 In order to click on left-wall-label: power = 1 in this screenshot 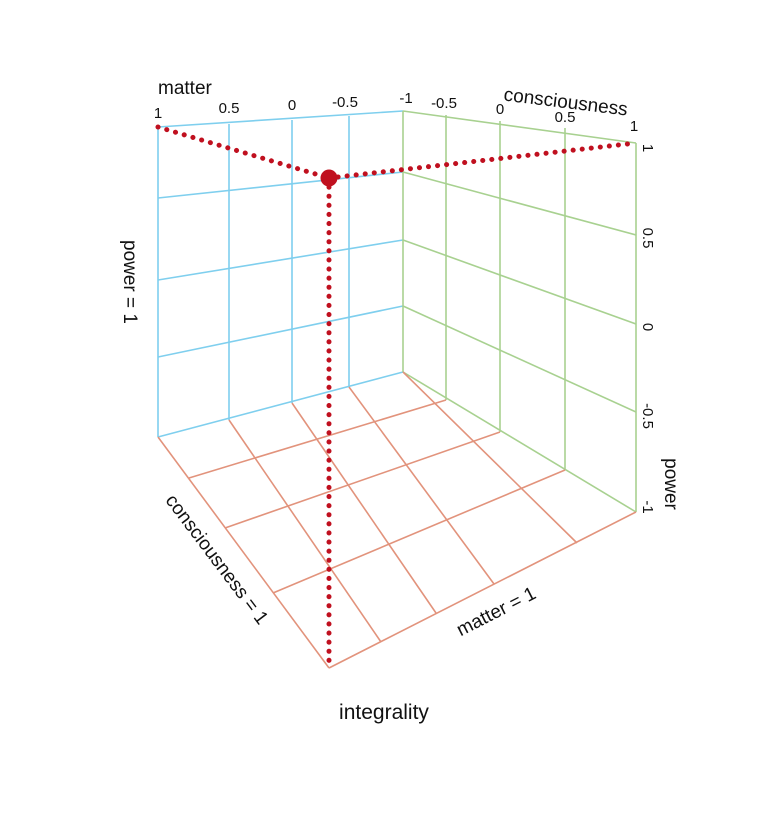, I will do `click(129, 282)`.